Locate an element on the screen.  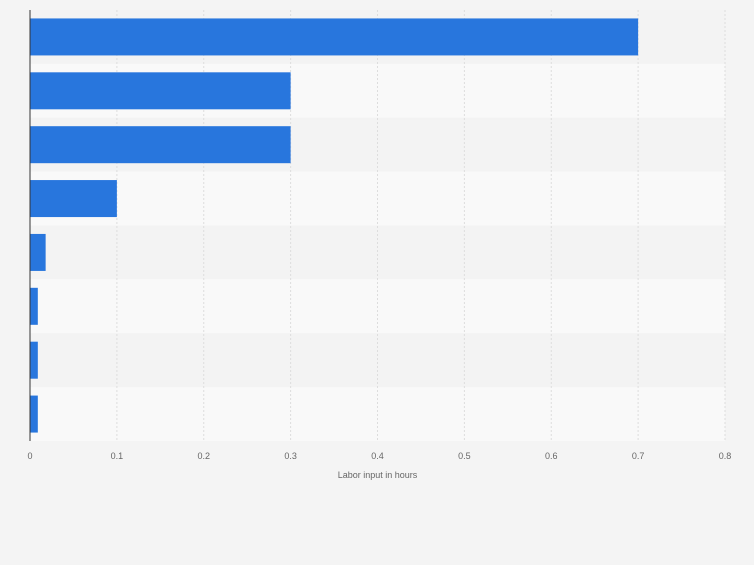
x-tick-label: 0.5 is located at coordinates (464, 456).